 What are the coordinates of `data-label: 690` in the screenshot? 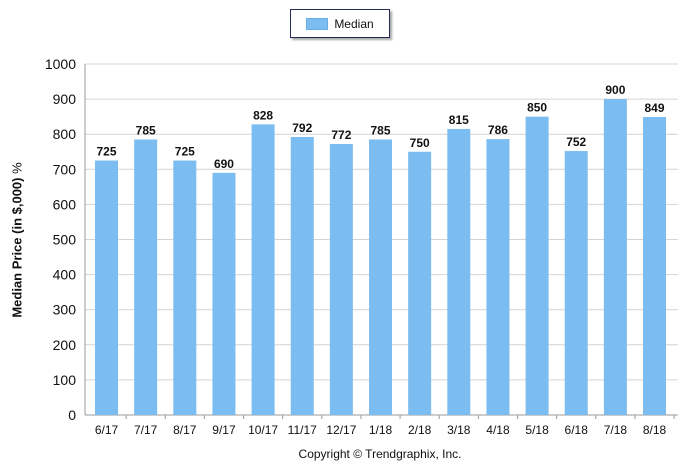 It's located at (224, 164).